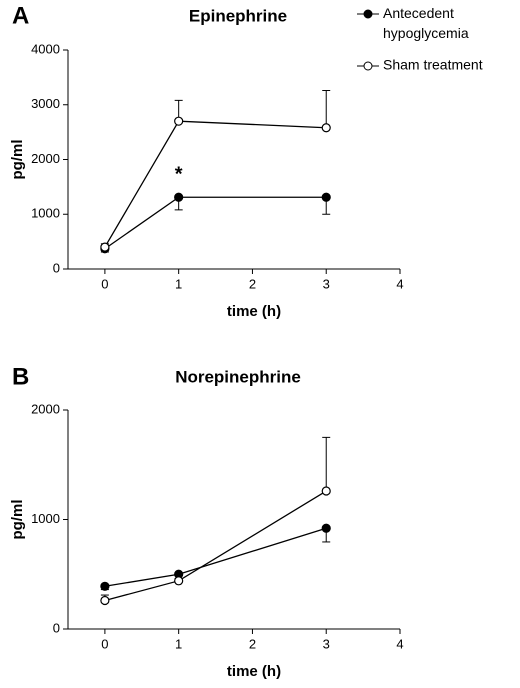  Describe the element at coordinates (45, 48) in the screenshot. I see `y-tick-label: 4000` at that location.